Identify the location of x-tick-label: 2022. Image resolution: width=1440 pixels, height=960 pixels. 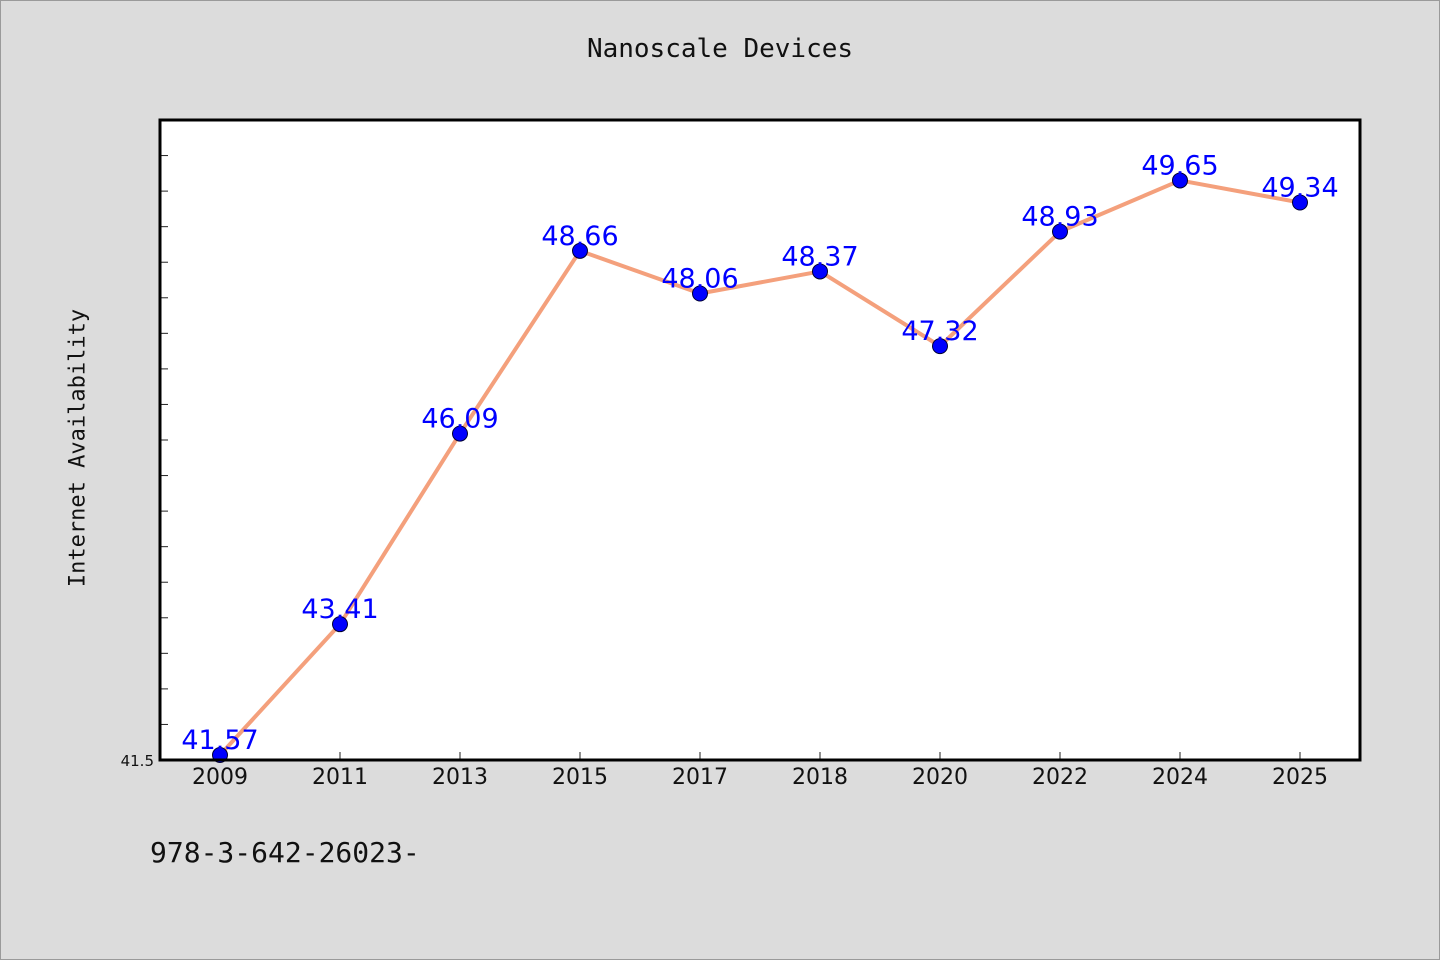
(1060, 777).